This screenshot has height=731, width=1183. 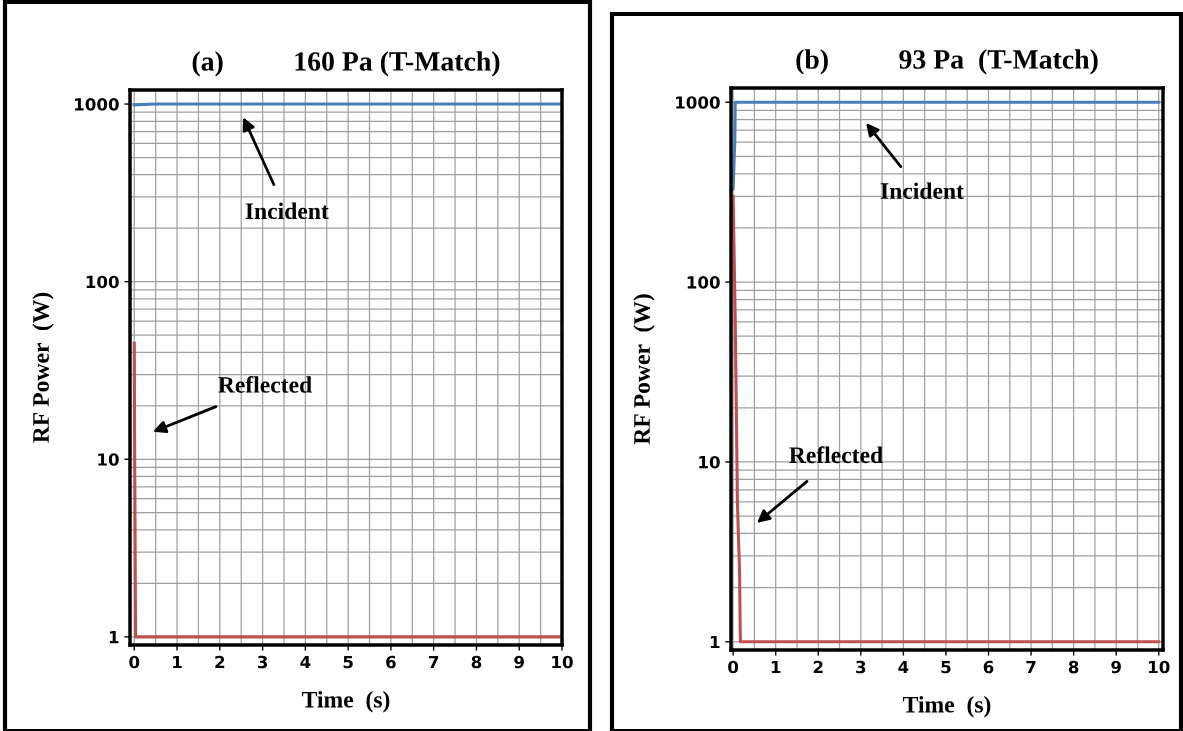 I want to click on chart-title: (a) 160 Pa (T-Match), so click(x=346, y=64).